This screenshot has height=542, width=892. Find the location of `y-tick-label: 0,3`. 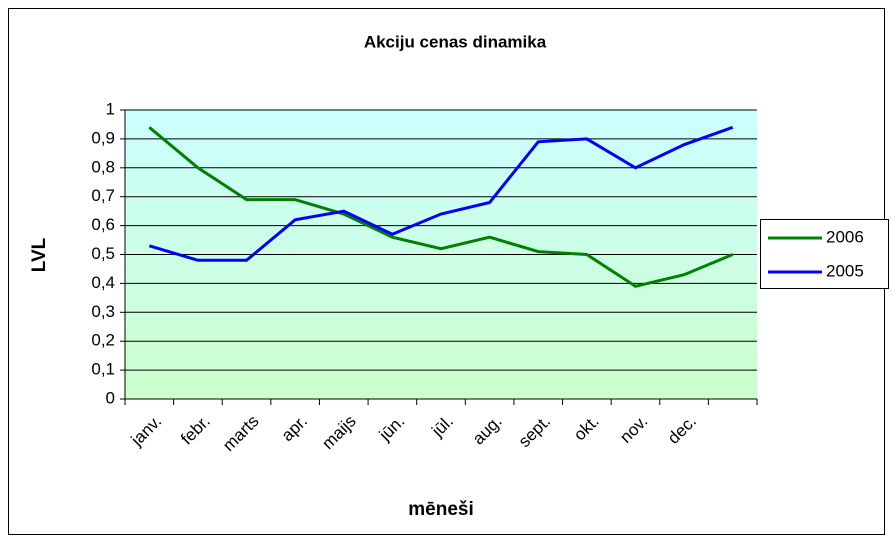

y-tick-label: 0,3 is located at coordinates (103, 311).